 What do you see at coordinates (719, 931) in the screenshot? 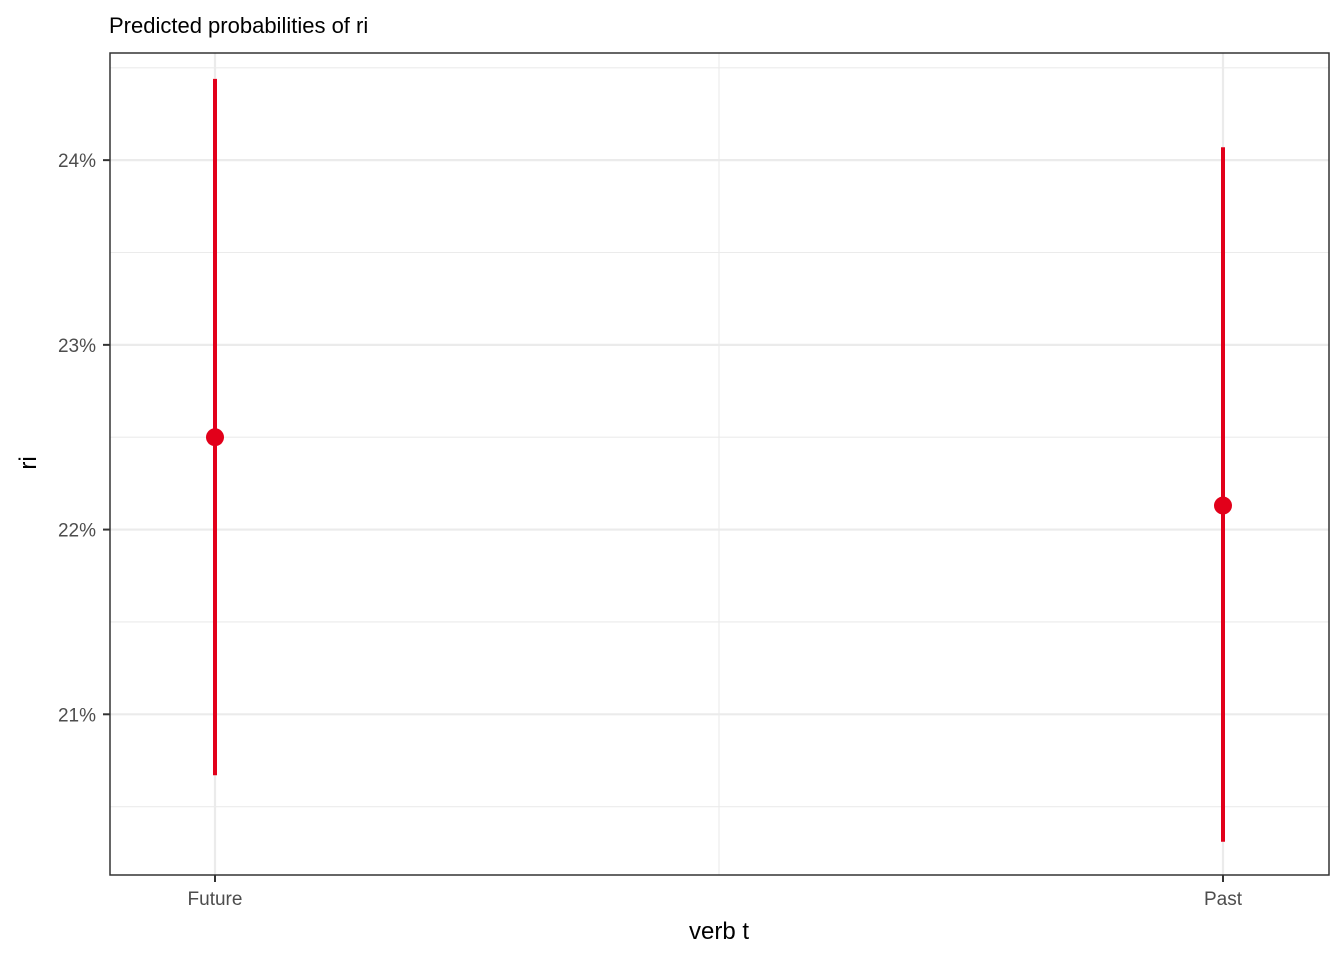
I see `x-axis-title: verb t` at bounding box center [719, 931].